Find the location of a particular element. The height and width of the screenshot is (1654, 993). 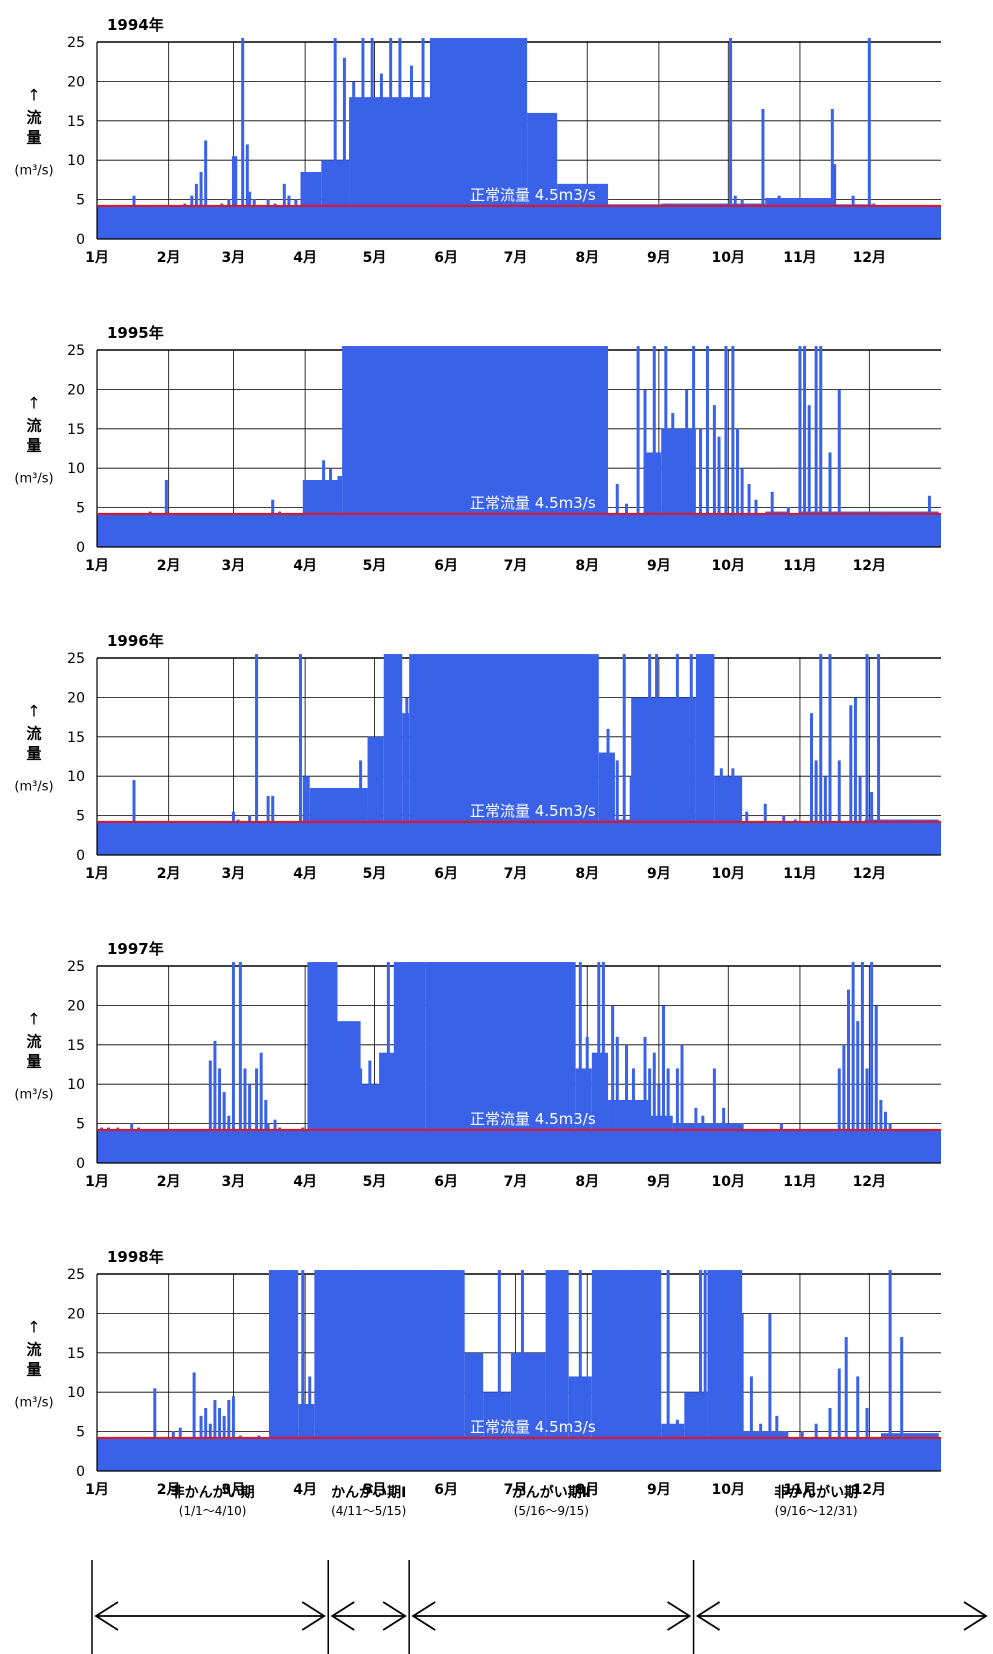

x-tick-label: 2月 is located at coordinates (169, 566).